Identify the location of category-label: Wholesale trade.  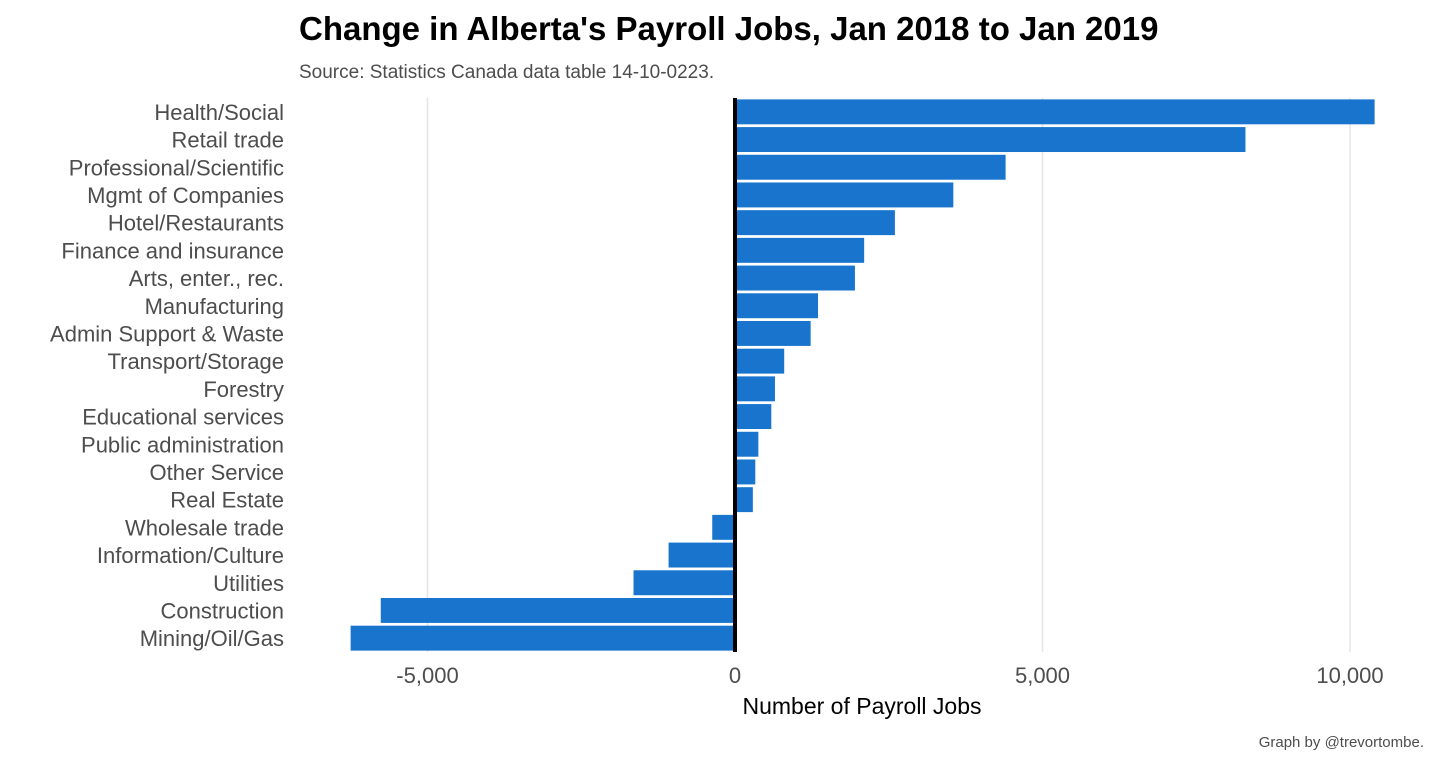
(204, 527).